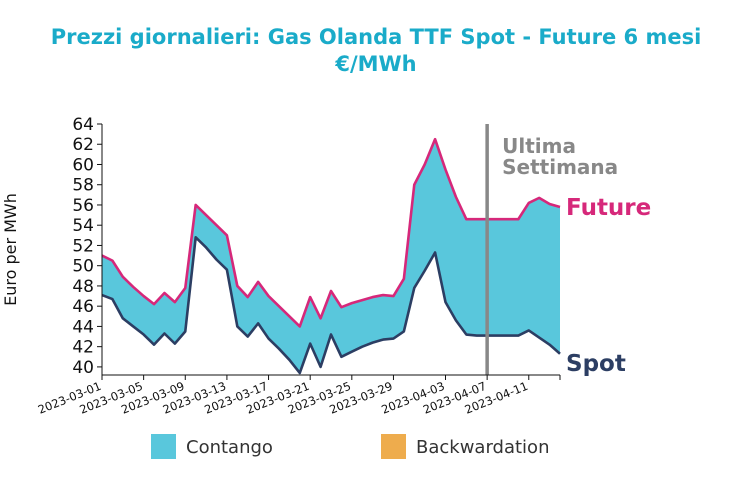 The width and height of the screenshot is (752, 504). Describe the element at coordinates (539, 146) in the screenshot. I see `annotation-ultima: Ultima` at that location.